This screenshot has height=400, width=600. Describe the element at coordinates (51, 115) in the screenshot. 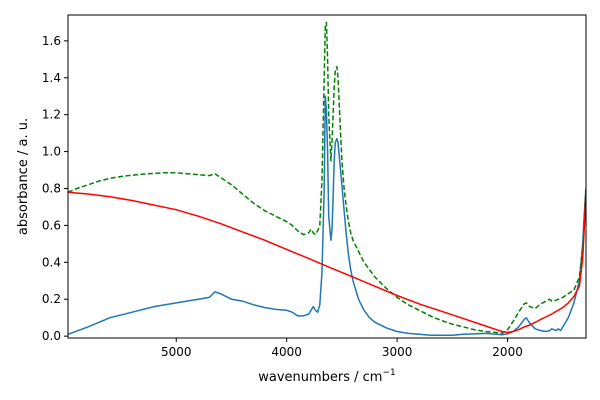

I see `y-tick-label: 1.2` at that location.